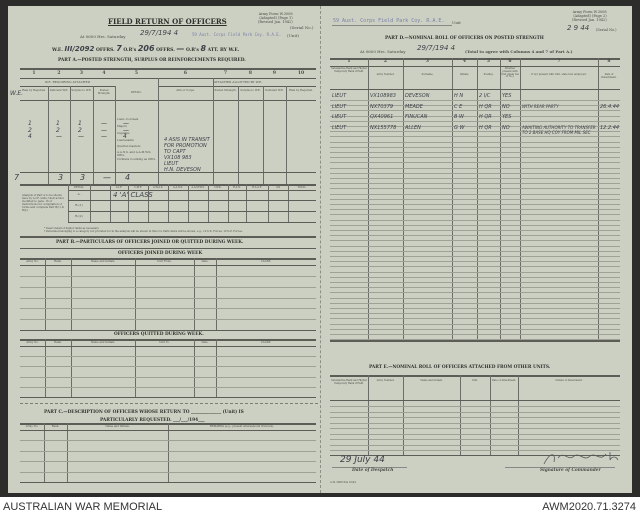 This screenshot has width=640, height=515. Describe the element at coordinates (488, 61) in the screenshot. I see `column-number: 5` at that location.